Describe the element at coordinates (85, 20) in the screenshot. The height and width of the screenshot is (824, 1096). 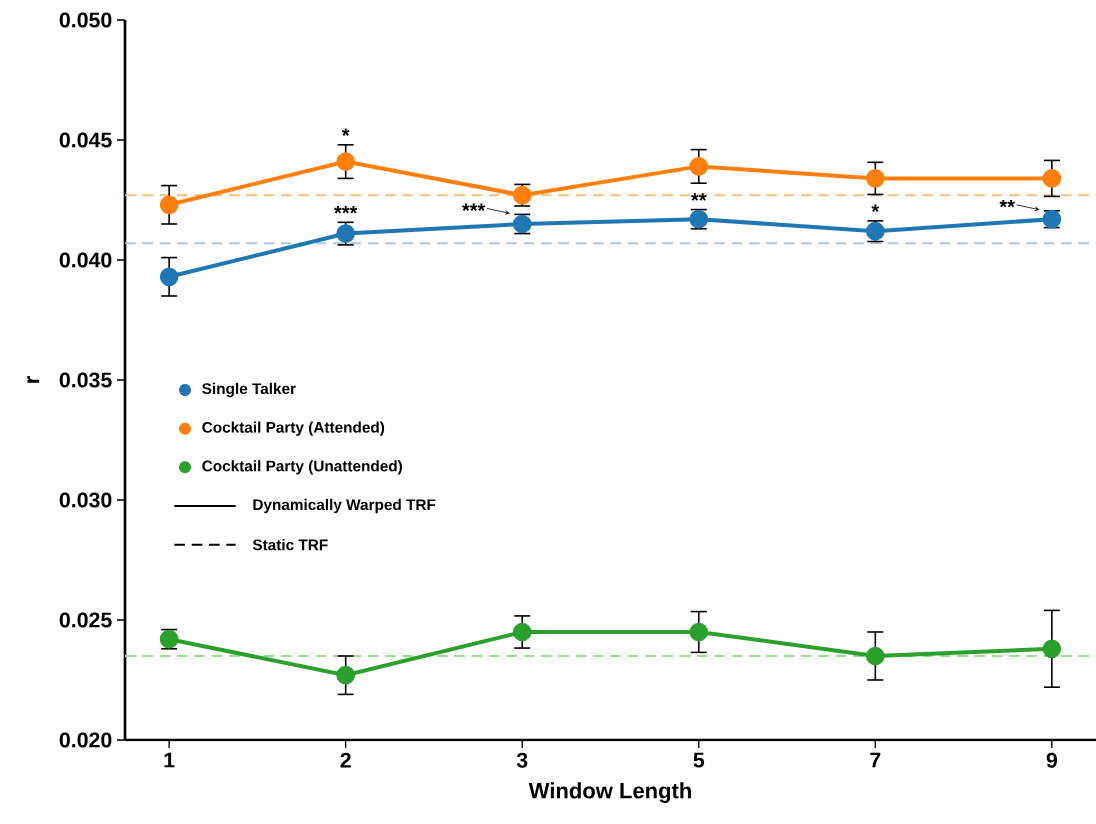
I see `y-tick-label: 0.050` at that location.